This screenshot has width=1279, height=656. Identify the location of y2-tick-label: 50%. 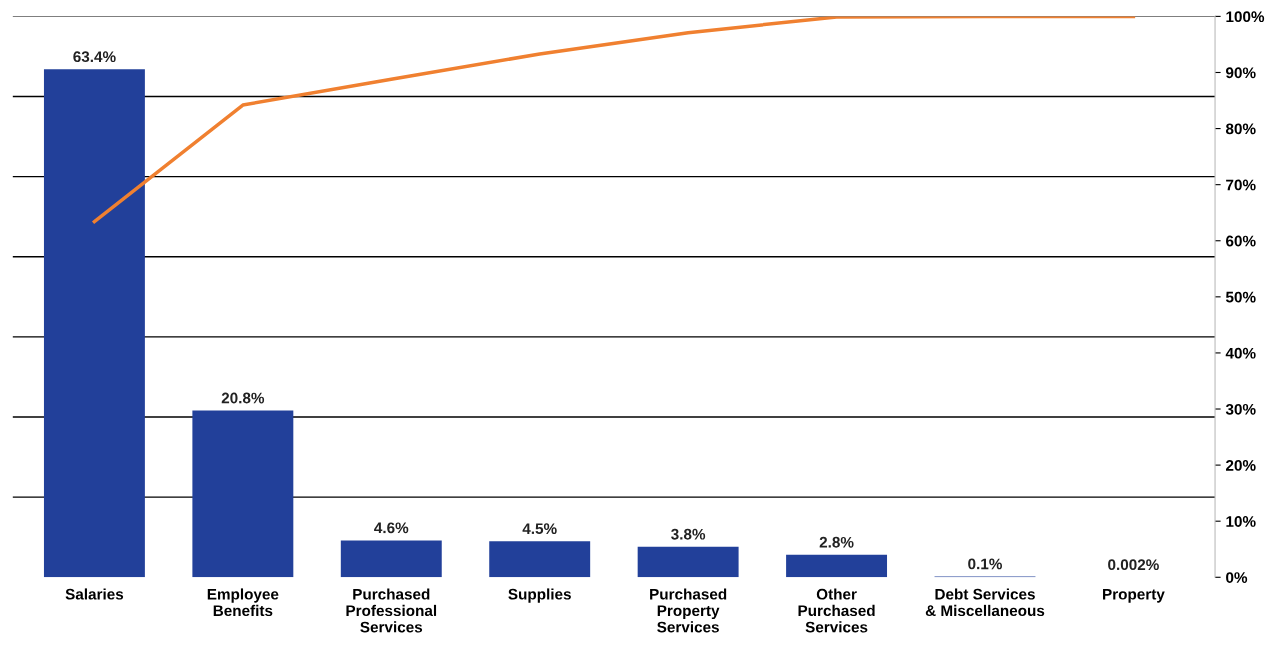
(1240, 297).